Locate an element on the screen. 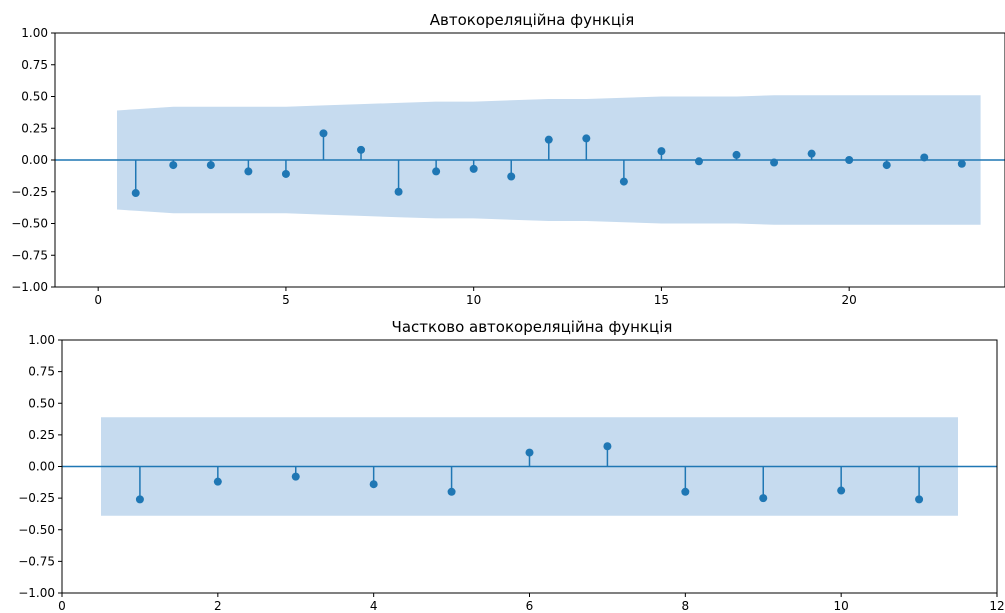  x-tick-label: 4 is located at coordinates (374, 606).